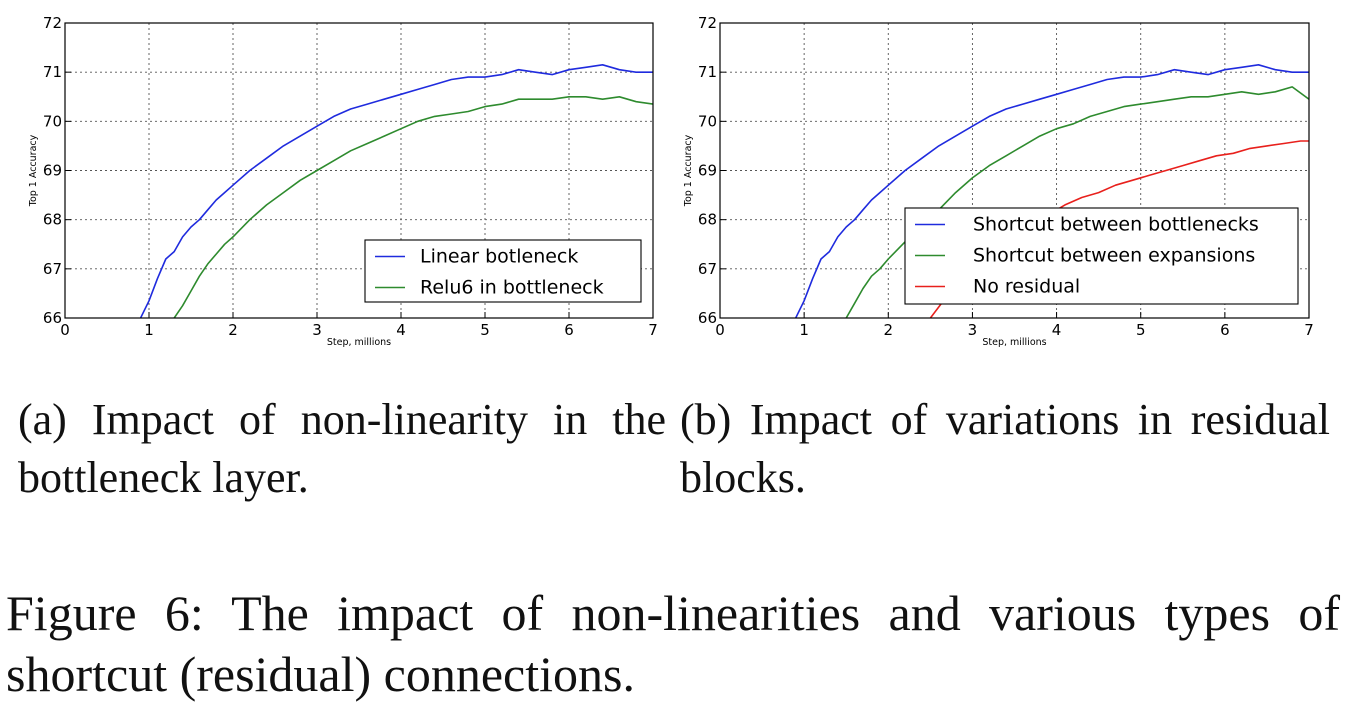 The width and height of the screenshot is (1350, 716). What do you see at coordinates (1114, 256) in the screenshot?
I see `legend-label: Shortcut between expansions` at bounding box center [1114, 256].